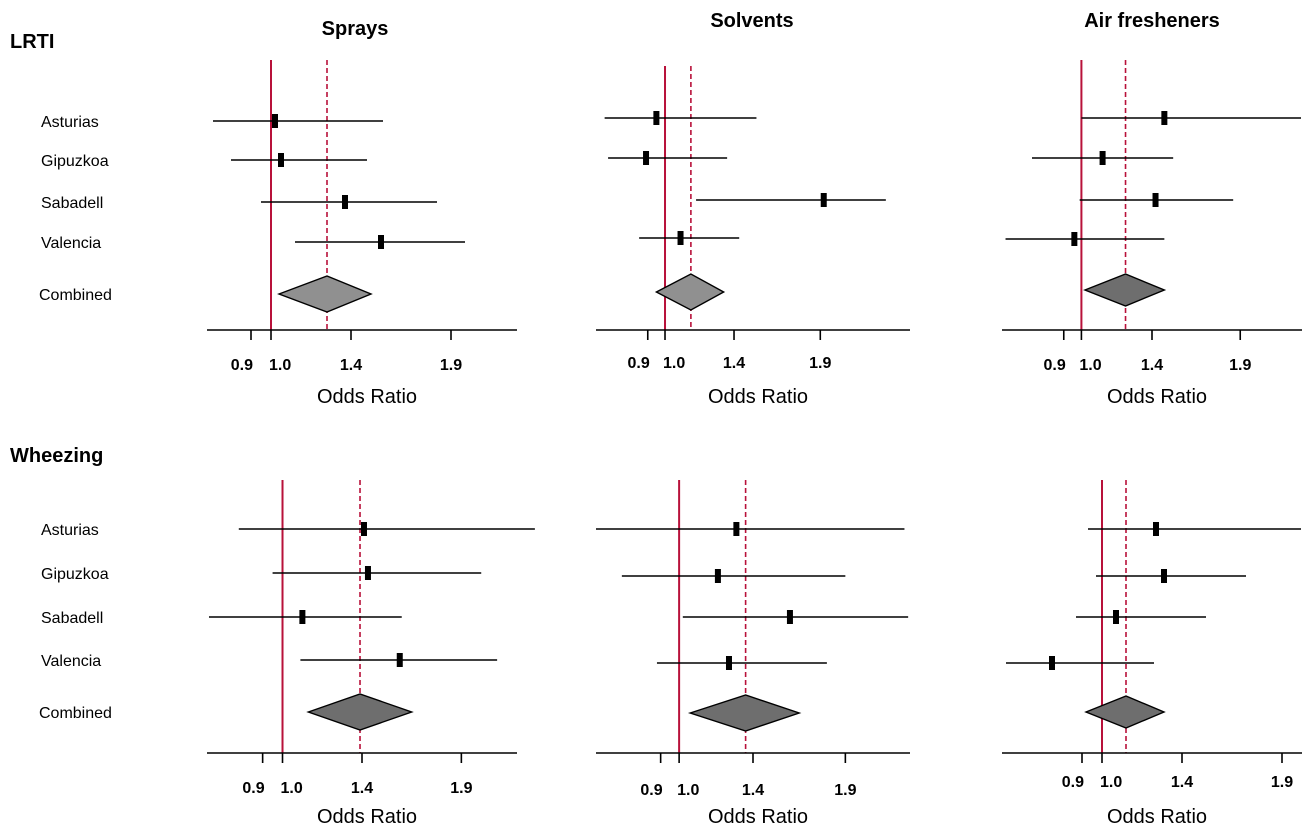  Describe the element at coordinates (1152, 21) in the screenshot. I see `panel-title: Air fresheners` at that location.